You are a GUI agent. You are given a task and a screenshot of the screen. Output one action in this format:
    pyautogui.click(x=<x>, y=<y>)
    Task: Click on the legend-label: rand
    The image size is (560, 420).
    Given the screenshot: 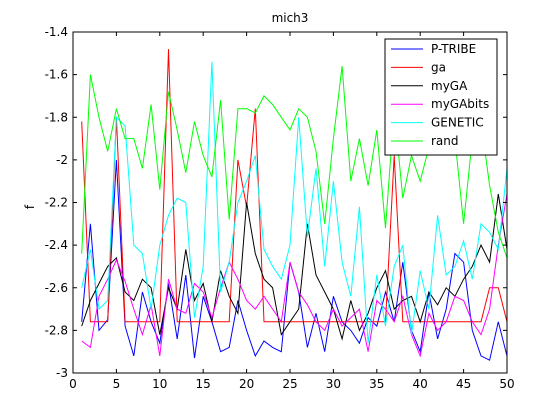 What is the action you would take?
    pyautogui.click(x=445, y=141)
    